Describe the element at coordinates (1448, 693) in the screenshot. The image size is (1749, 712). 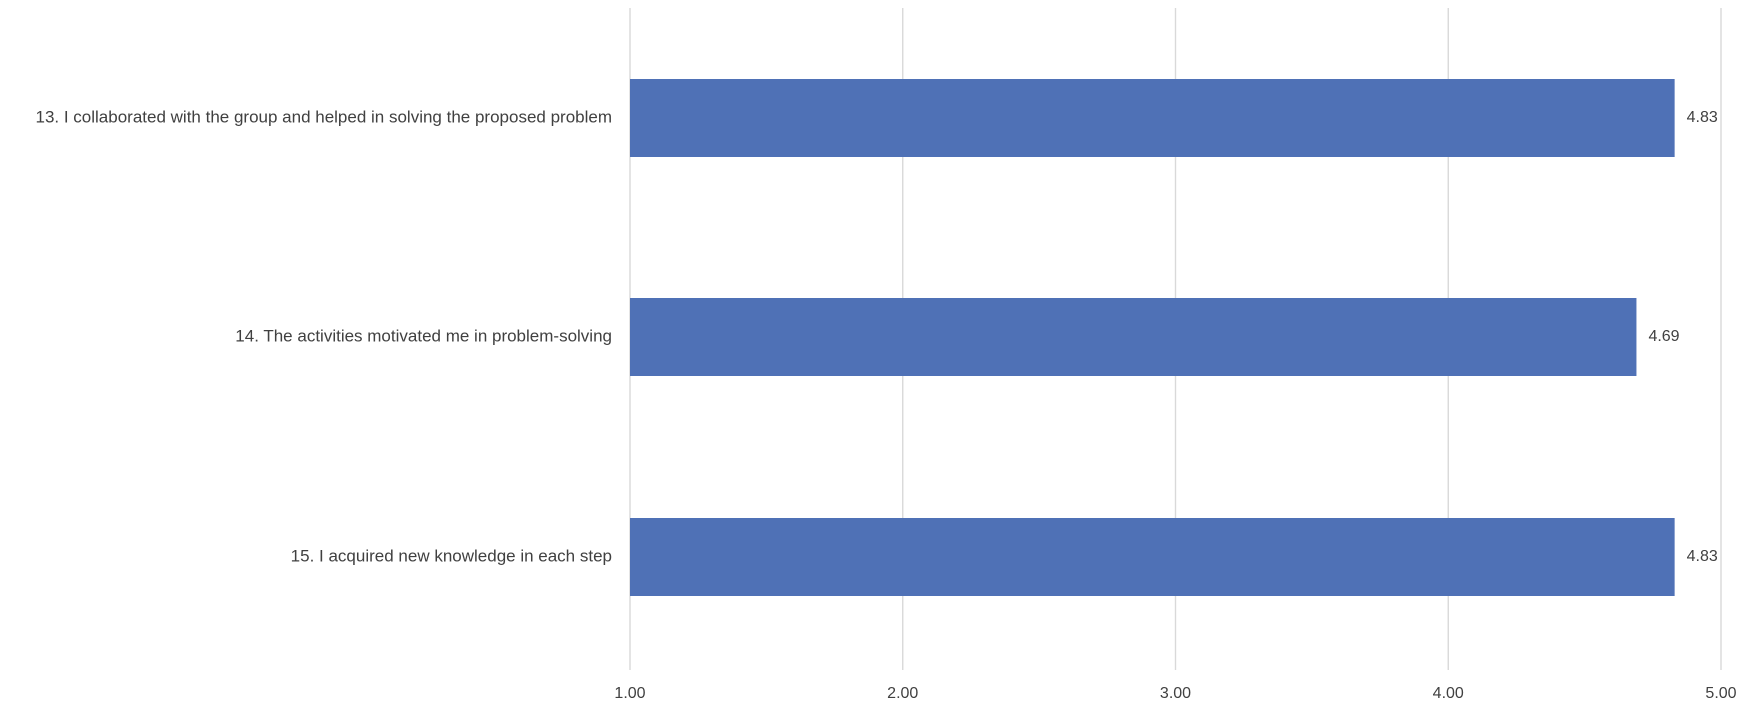
I see `x-tick-label-3: 4.00` at that location.